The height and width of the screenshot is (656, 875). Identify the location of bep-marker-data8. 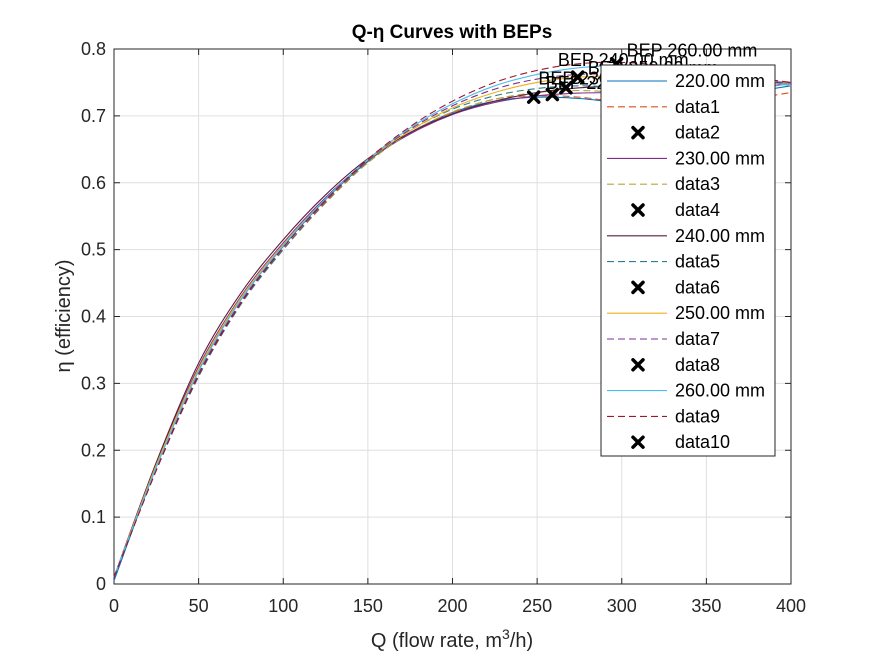
(577, 77).